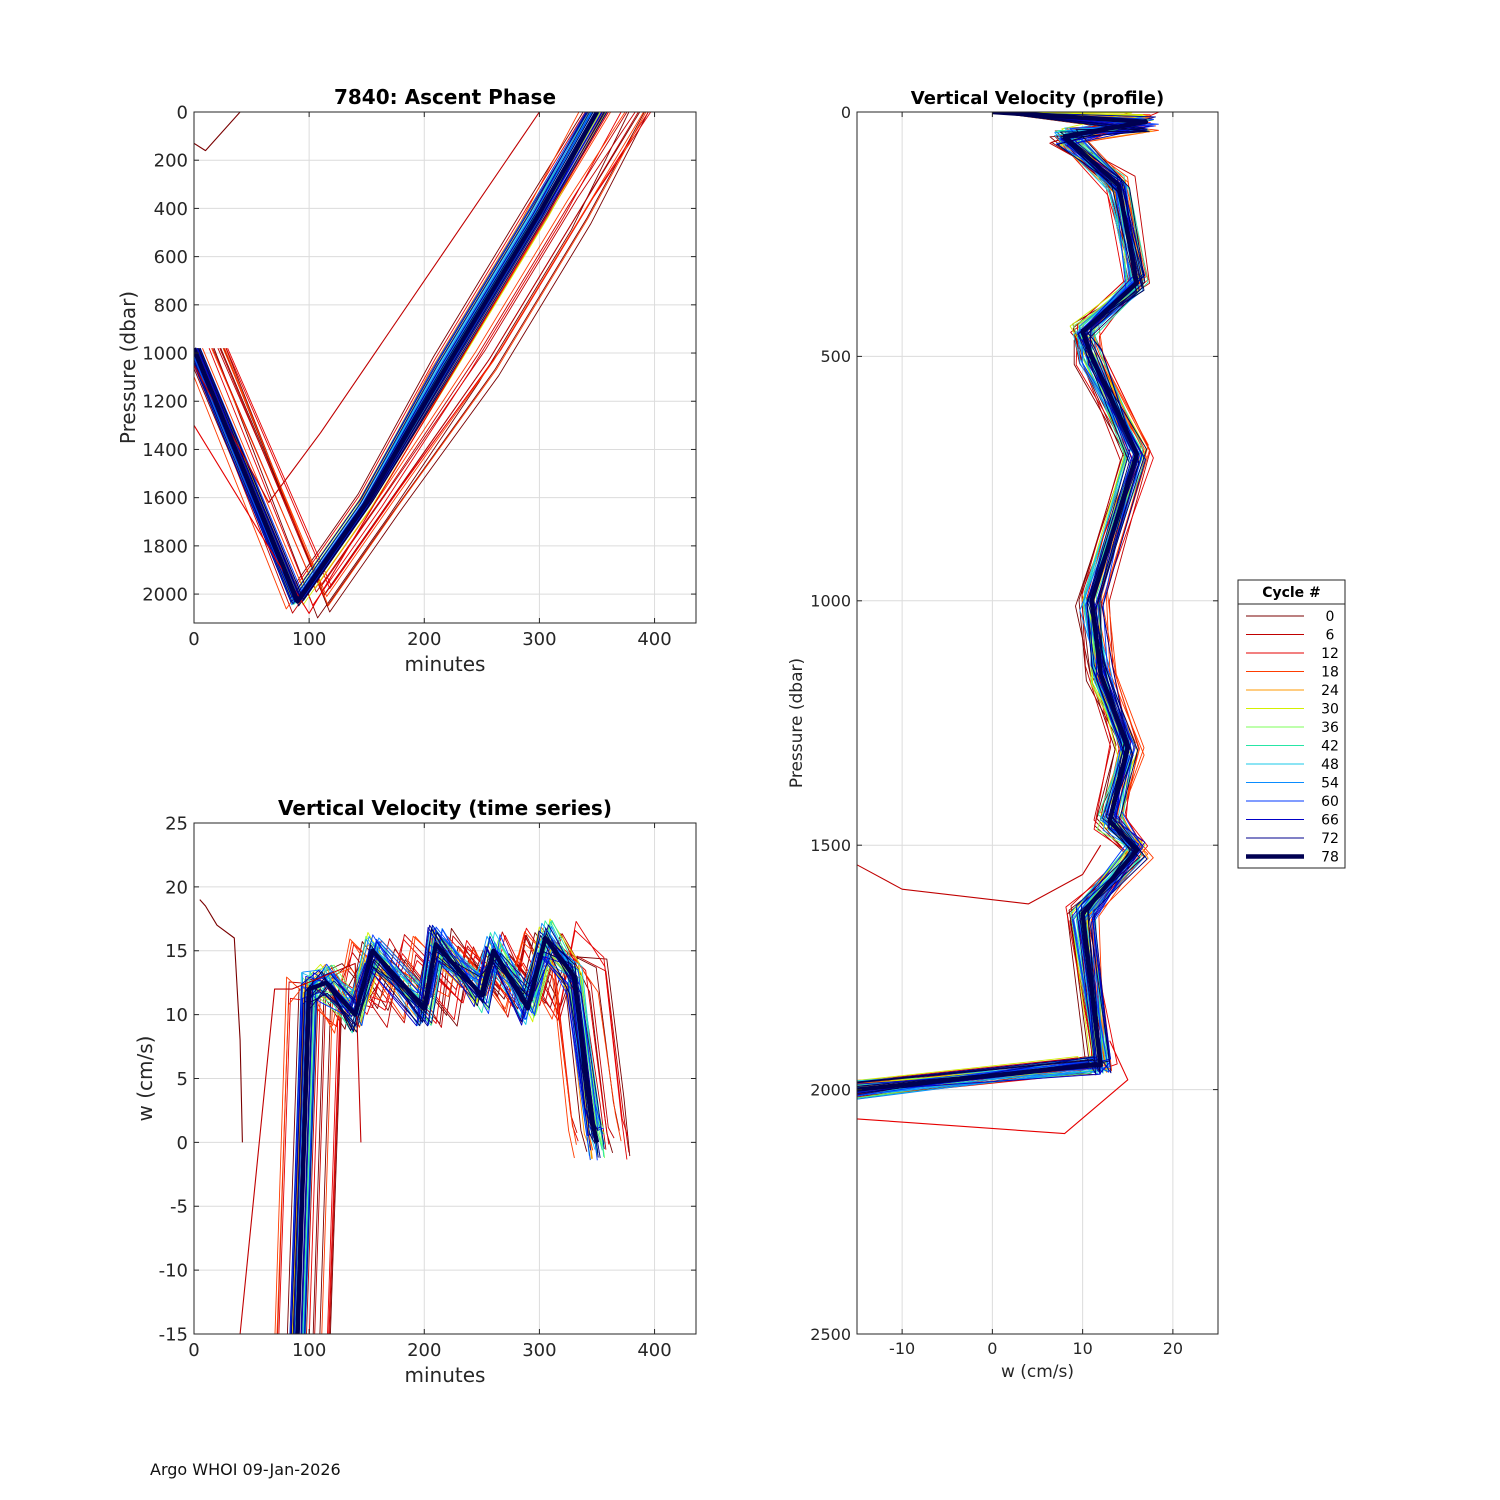  Describe the element at coordinates (176, 1015) in the screenshot. I see `y-tick-label: 10` at that location.